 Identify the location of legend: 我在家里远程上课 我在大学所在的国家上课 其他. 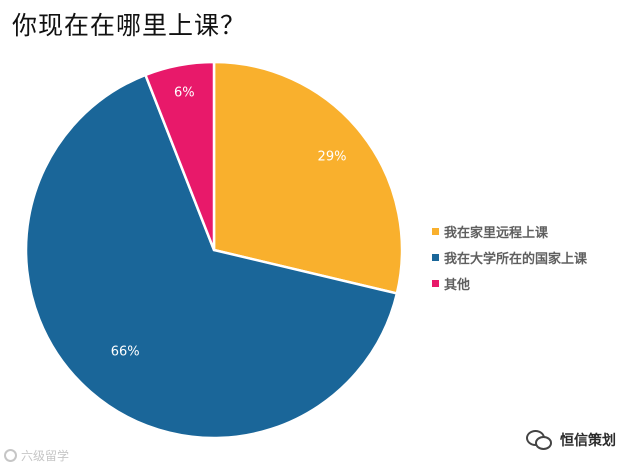
(509, 257).